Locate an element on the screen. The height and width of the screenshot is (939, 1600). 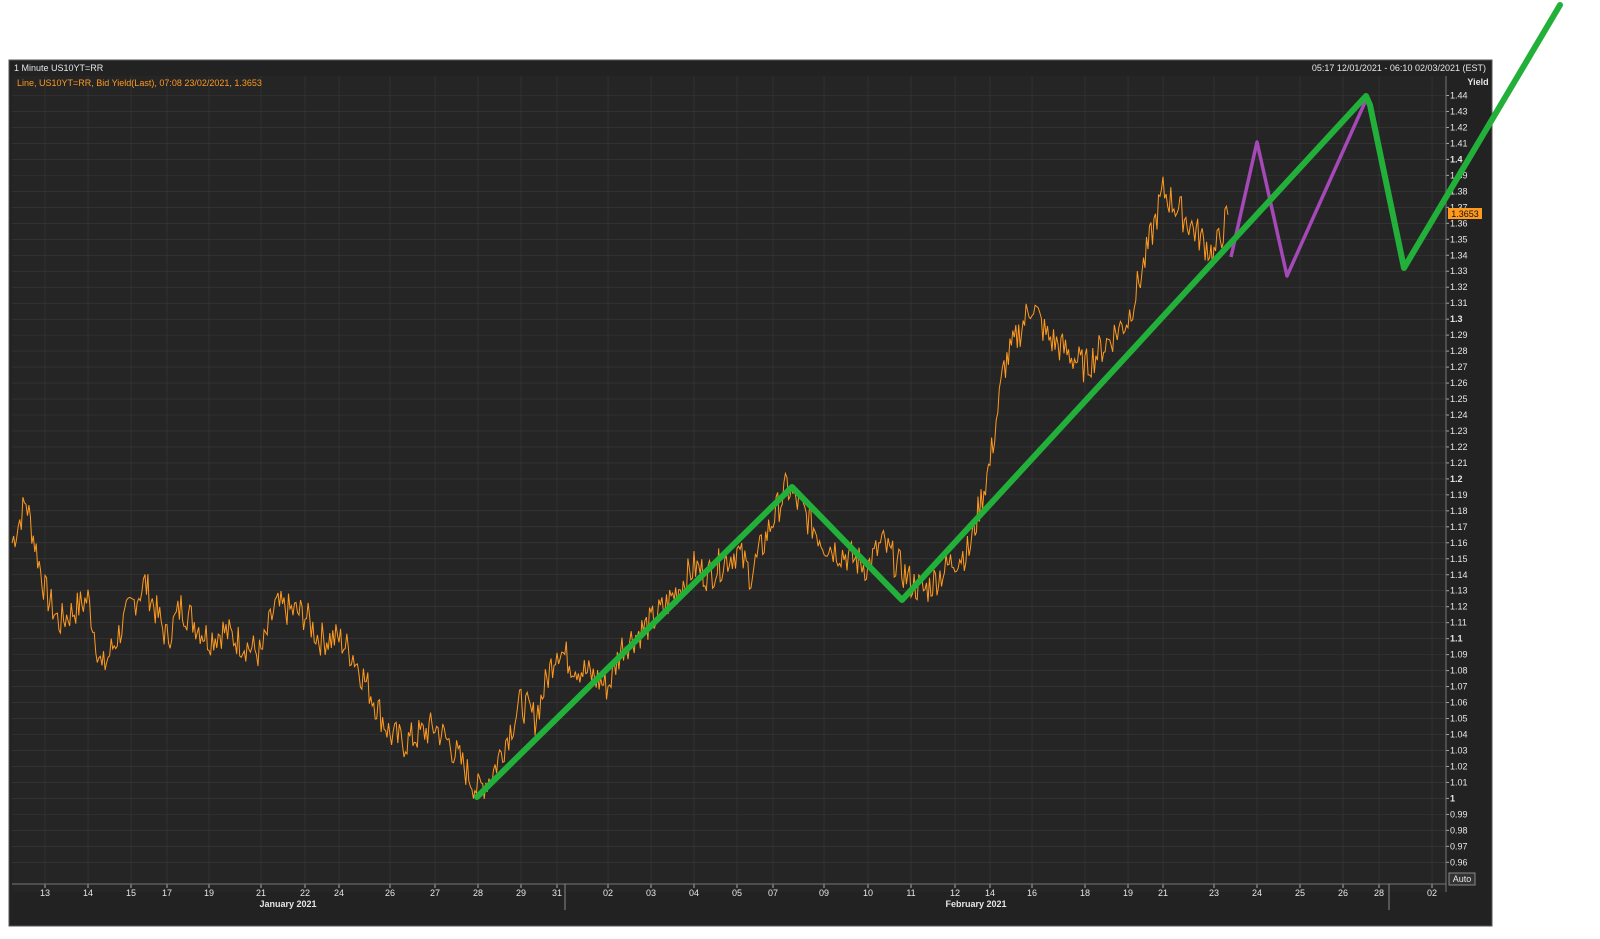
y-tick-label: 1.1 is located at coordinates (1456, 639).